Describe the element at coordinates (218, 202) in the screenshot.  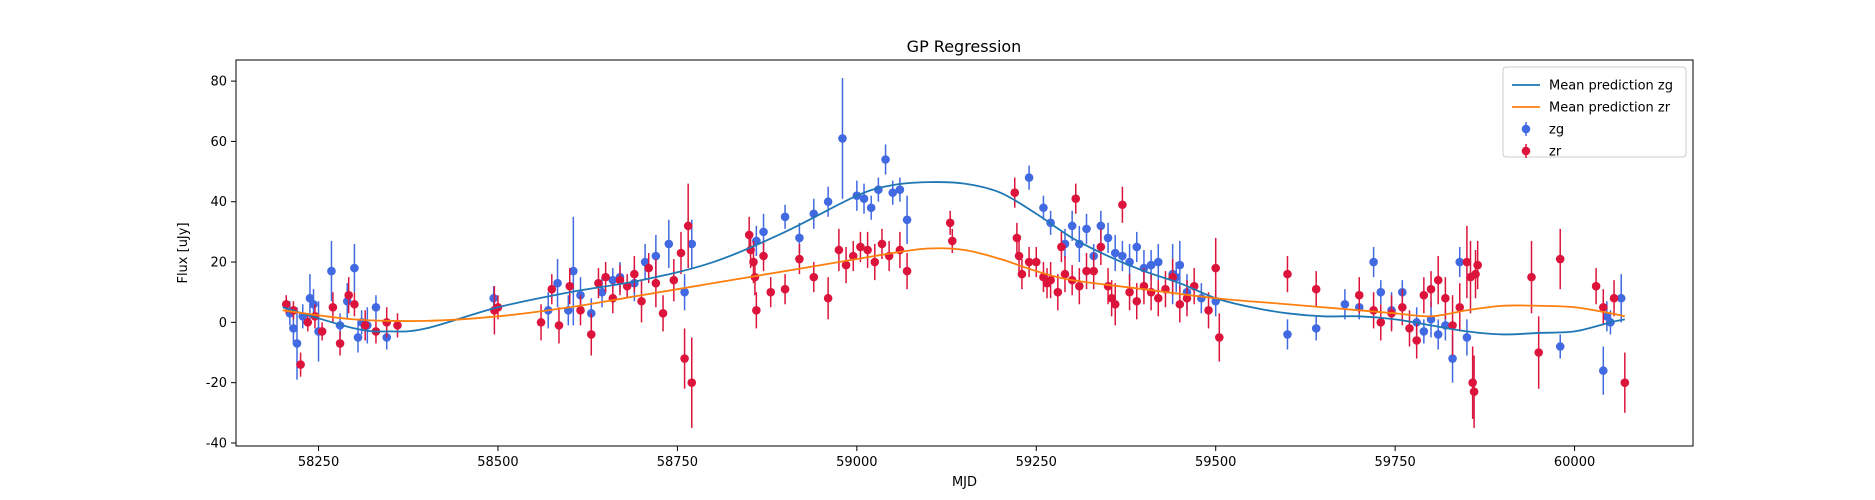
I see `y-tick-label: 40` at that location.